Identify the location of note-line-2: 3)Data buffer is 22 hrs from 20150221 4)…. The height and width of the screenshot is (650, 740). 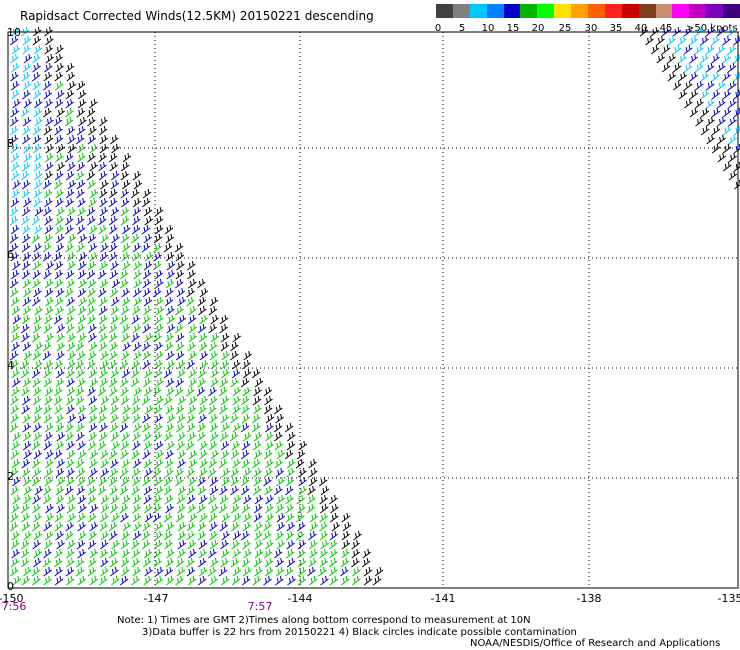
(359, 632).